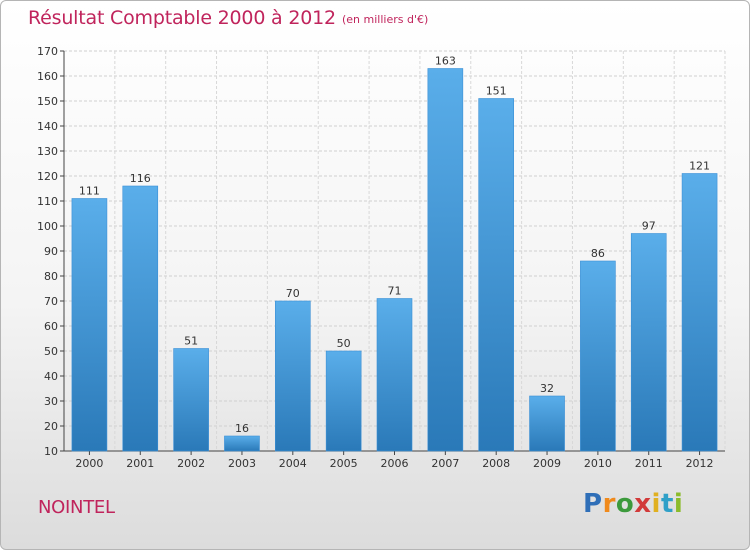  What do you see at coordinates (242, 428) in the screenshot?
I see `data-label: 16` at bounding box center [242, 428].